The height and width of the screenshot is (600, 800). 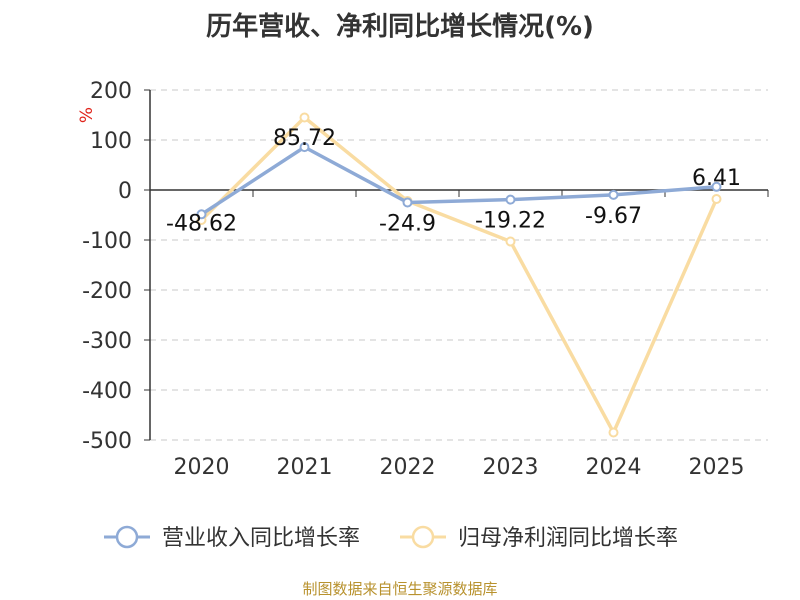 I want to click on y-tick-label: 200, so click(x=111, y=91).